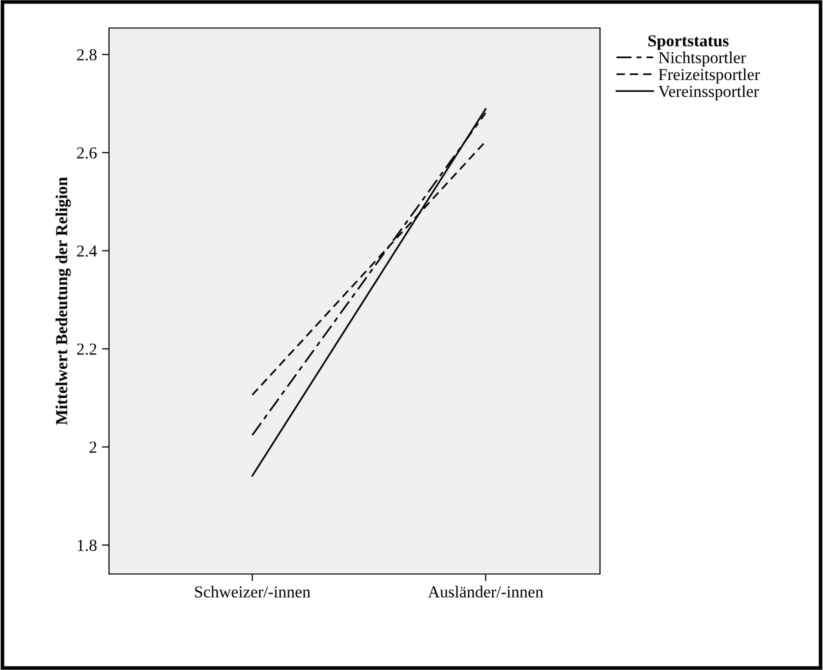 Image resolution: width=823 pixels, height=670 pixels. I want to click on y-tick-label: 2.8, so click(87, 55).